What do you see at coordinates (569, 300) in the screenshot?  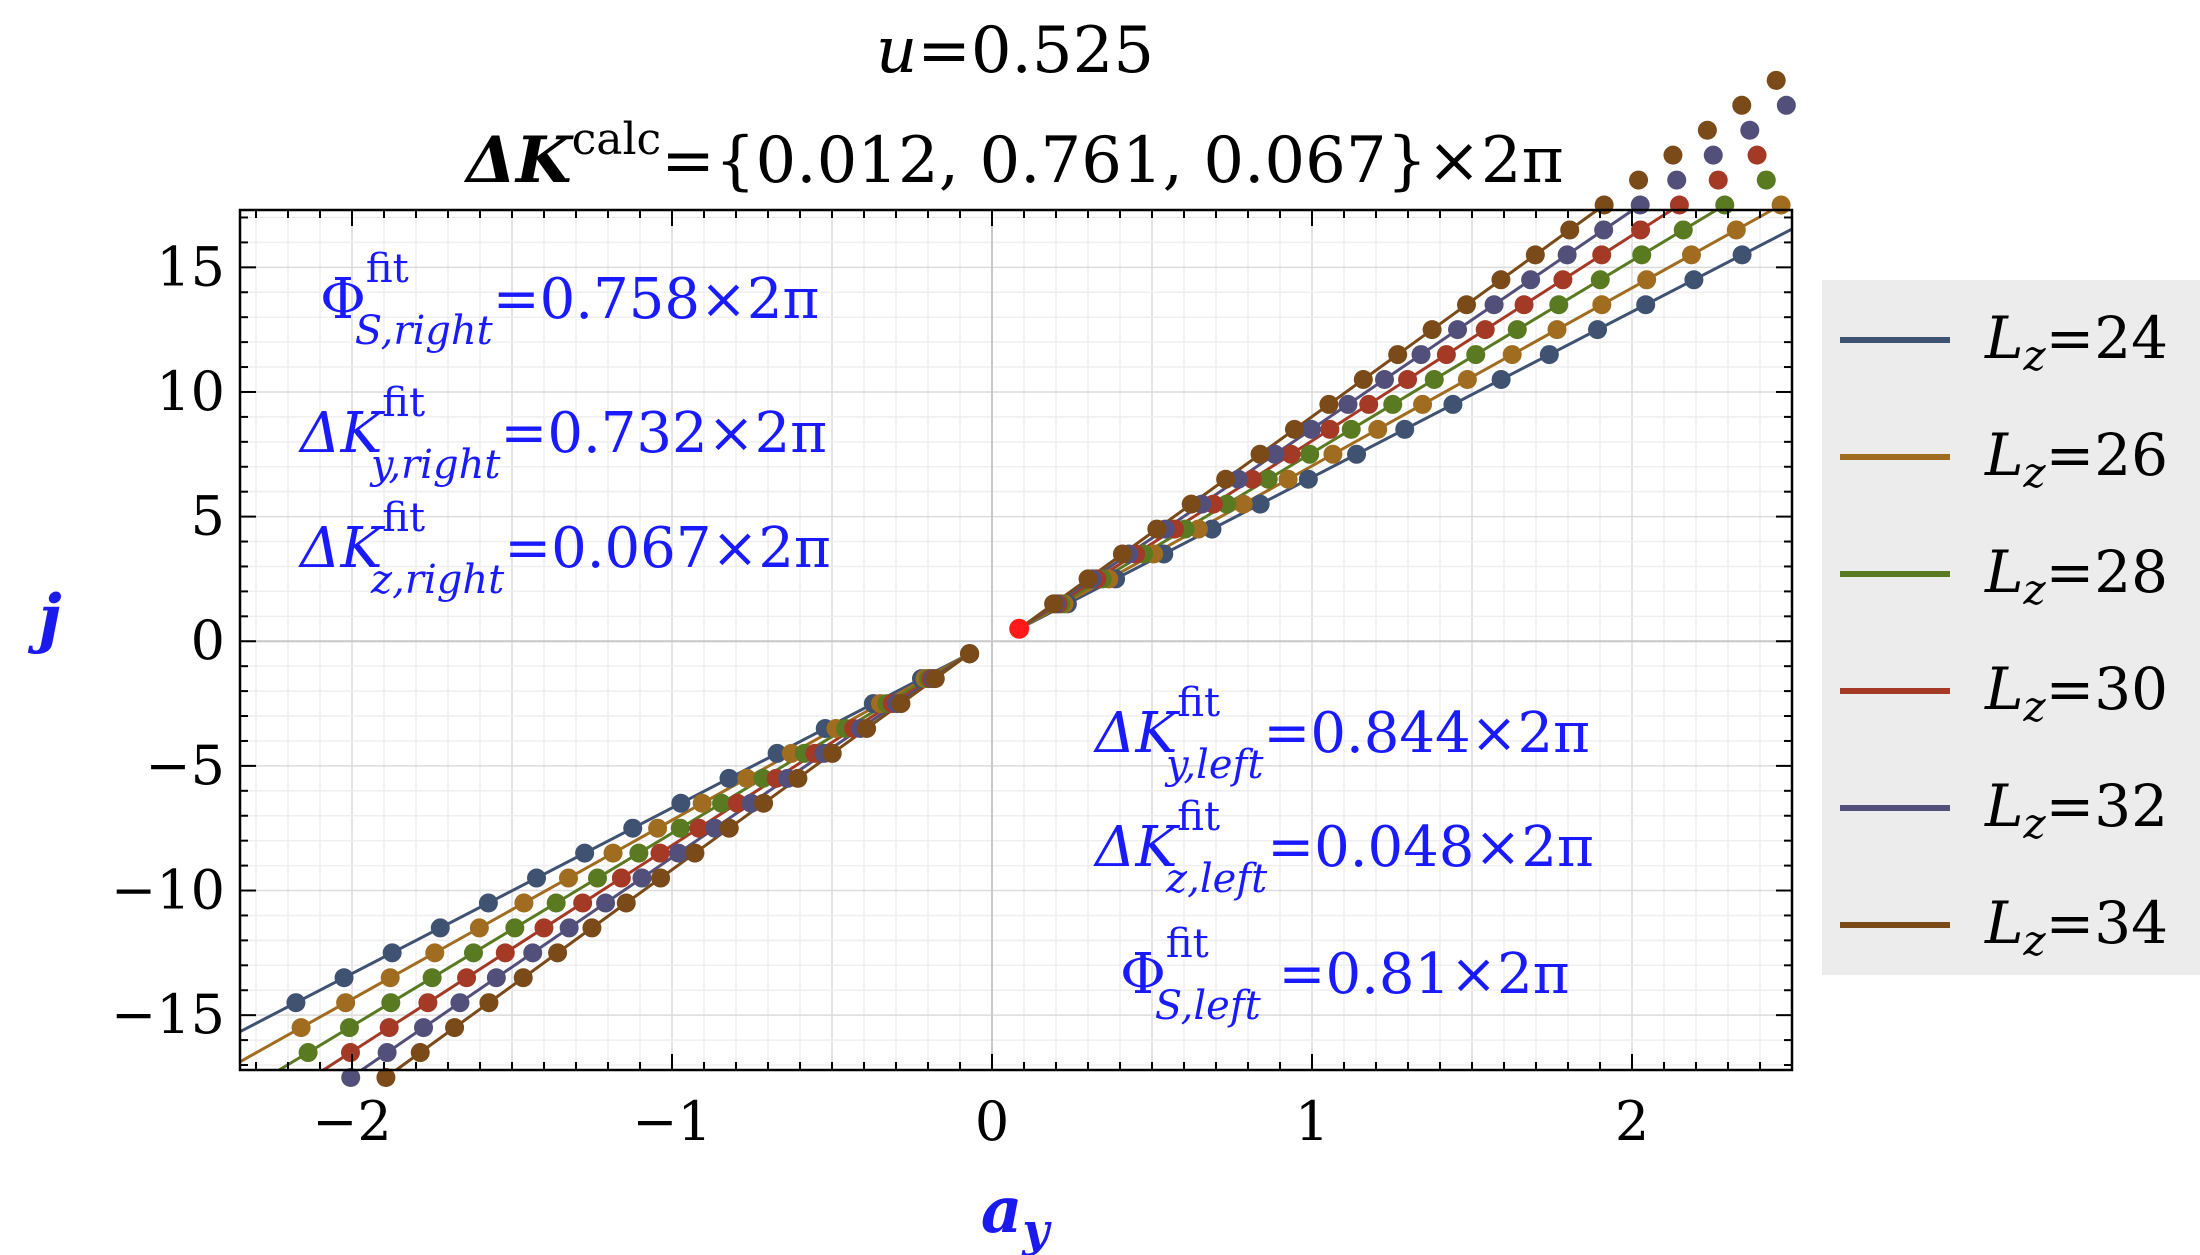 I see `annotation-phi-right: Φfit S,right=0.758×2π` at bounding box center [569, 300].